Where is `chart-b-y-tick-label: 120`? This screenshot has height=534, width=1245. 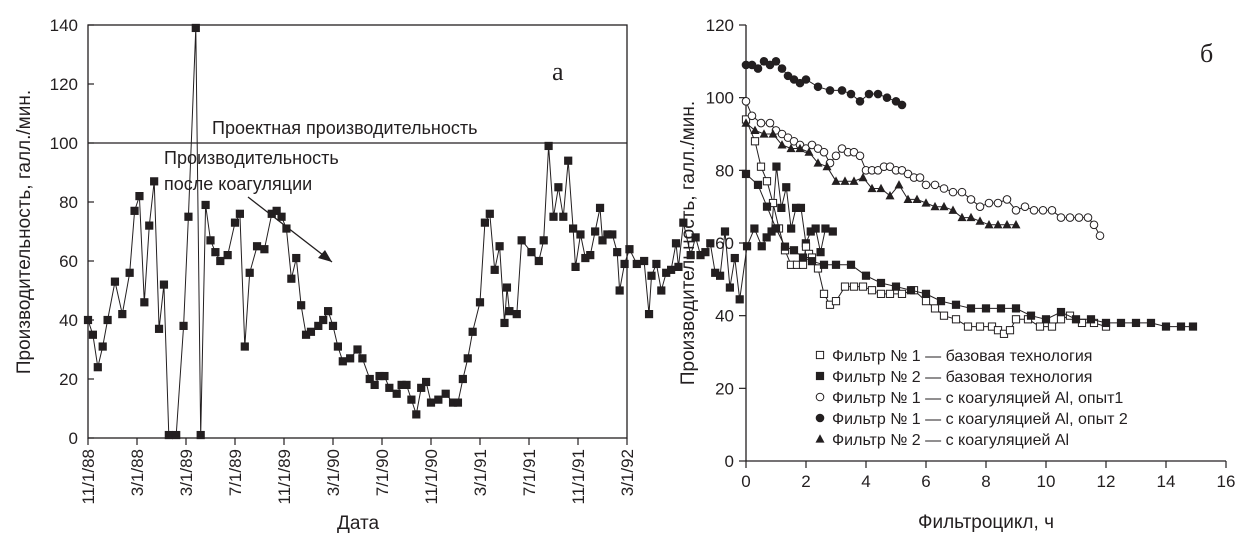 chart-b-y-tick-label: 120 is located at coordinates (720, 25).